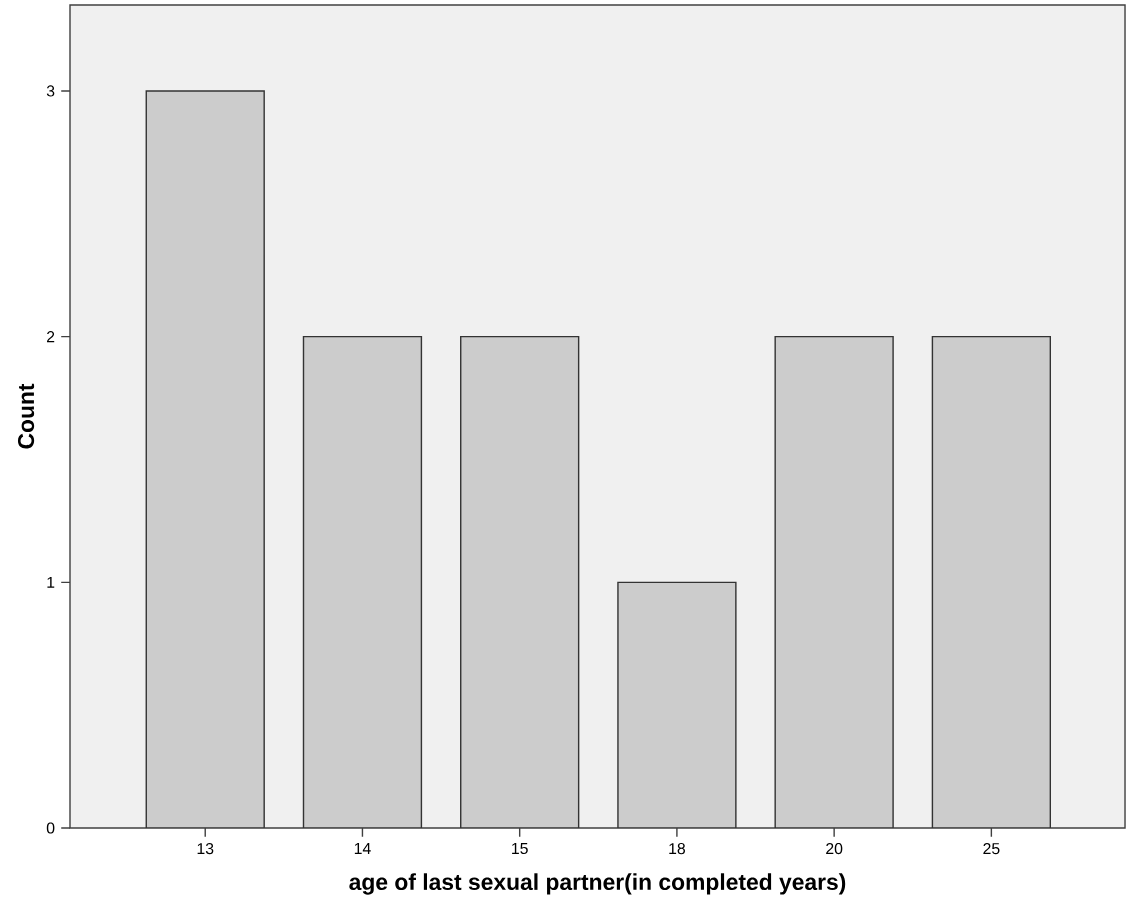 Image resolution: width=1129 pixels, height=903 pixels. Describe the element at coordinates (51, 582) in the screenshot. I see `y-tick-label: 1` at that location.